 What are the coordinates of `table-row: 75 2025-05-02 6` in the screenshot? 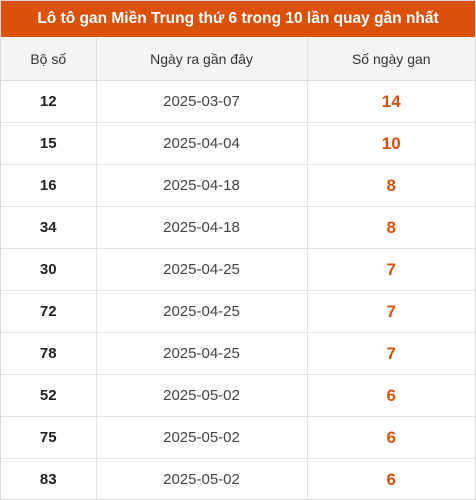 It's located at (238, 437).